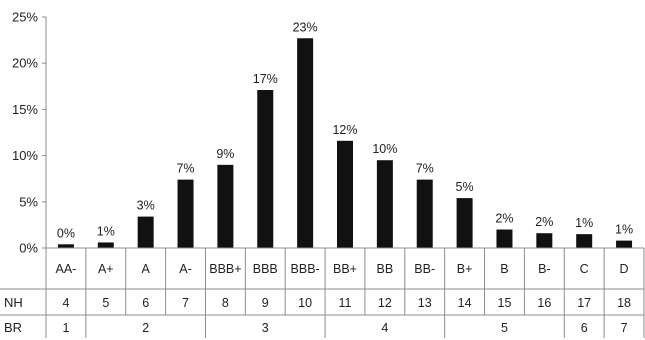 This screenshot has height=340, width=645. I want to click on category-label: BBB-, so click(305, 269).